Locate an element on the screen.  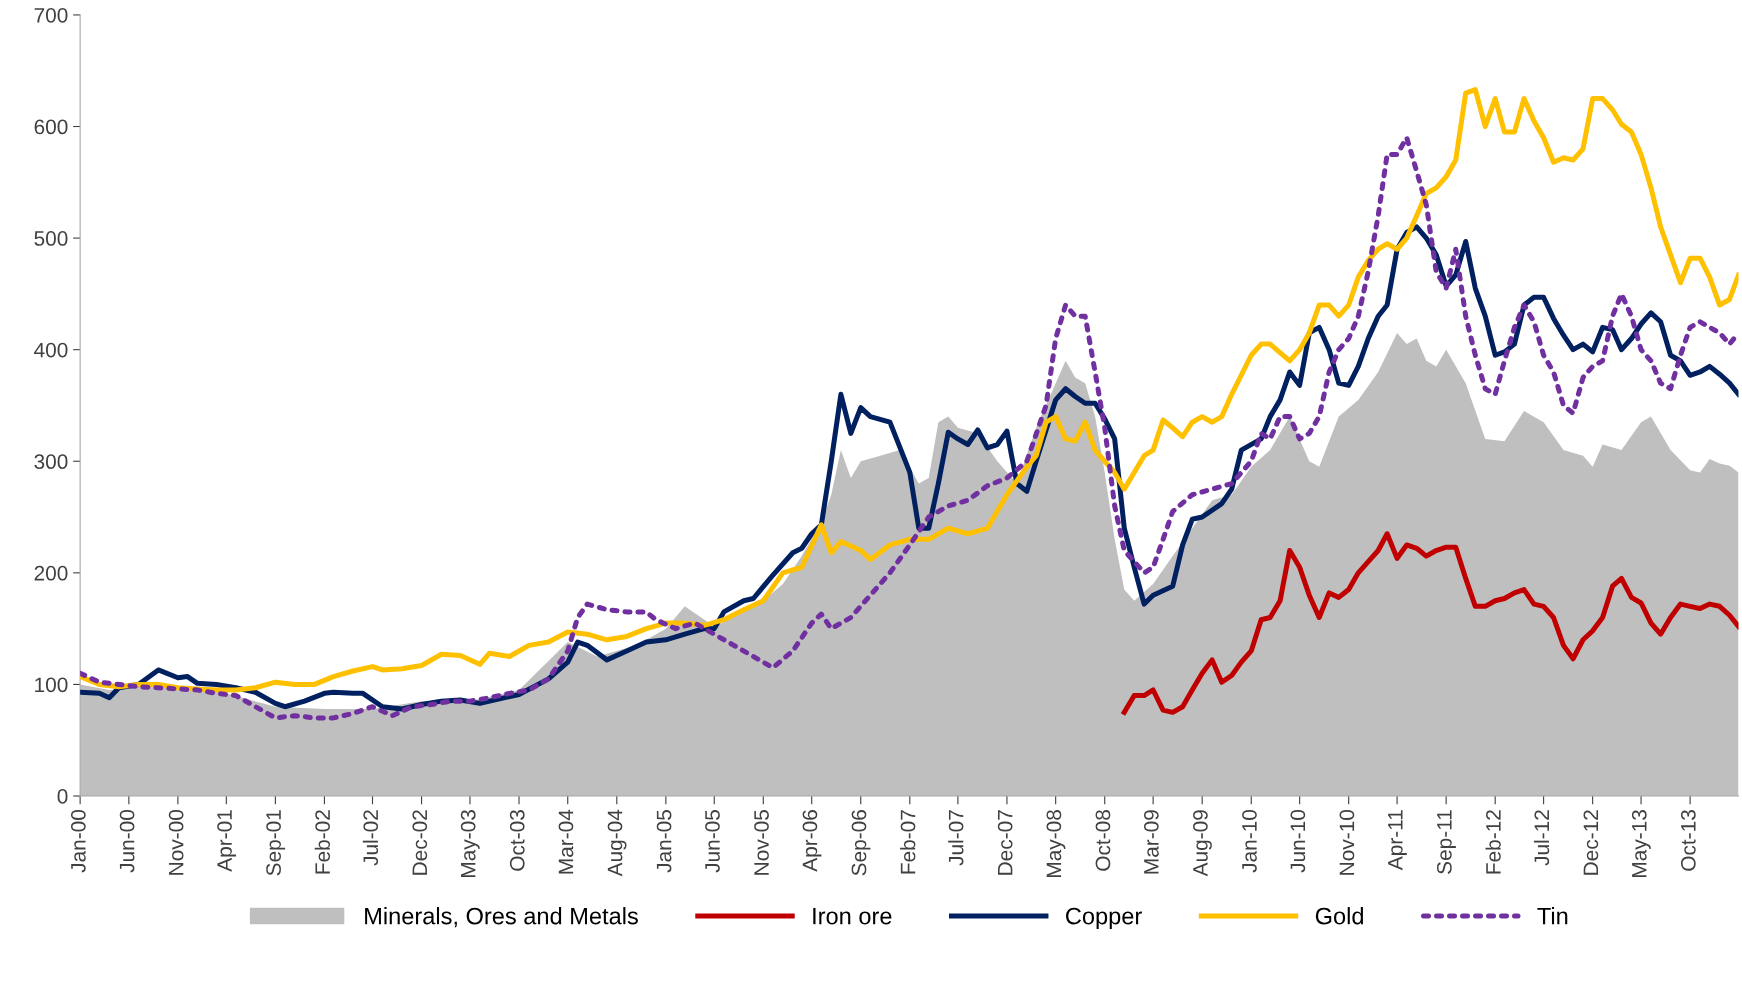
y-tick-label: 100 is located at coordinates (51, 685).